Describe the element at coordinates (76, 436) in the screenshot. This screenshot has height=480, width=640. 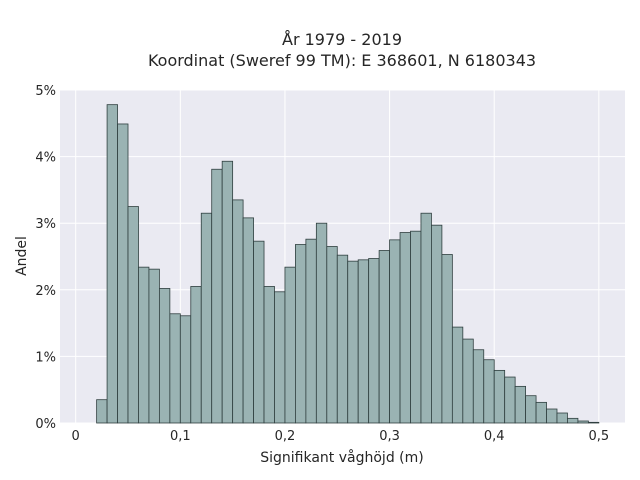
I see `x-tick-label: 0` at that location.